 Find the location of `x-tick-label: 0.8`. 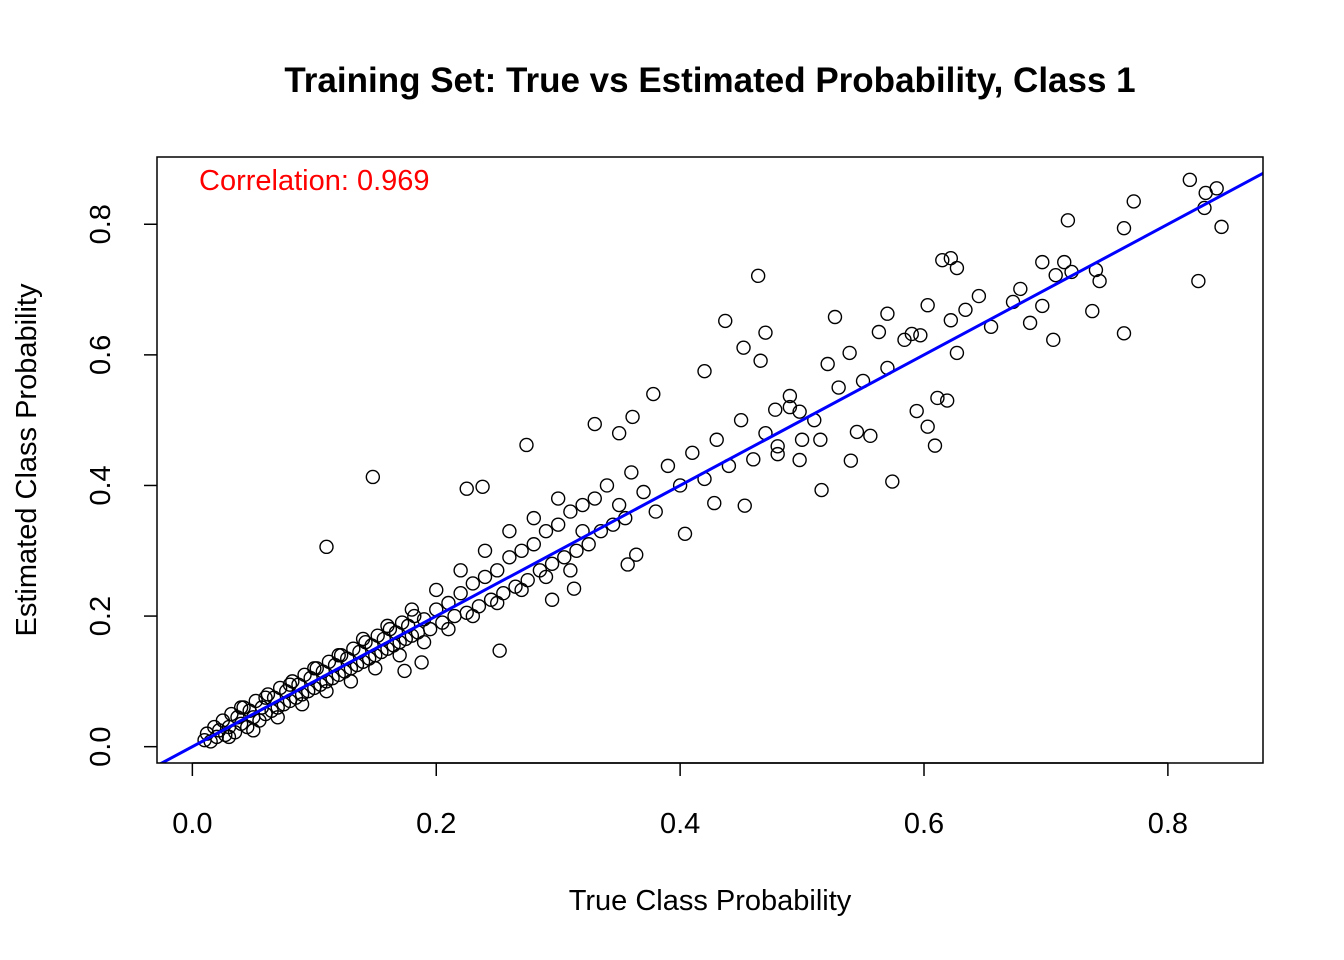

x-tick-label: 0.8 is located at coordinates (1168, 824).